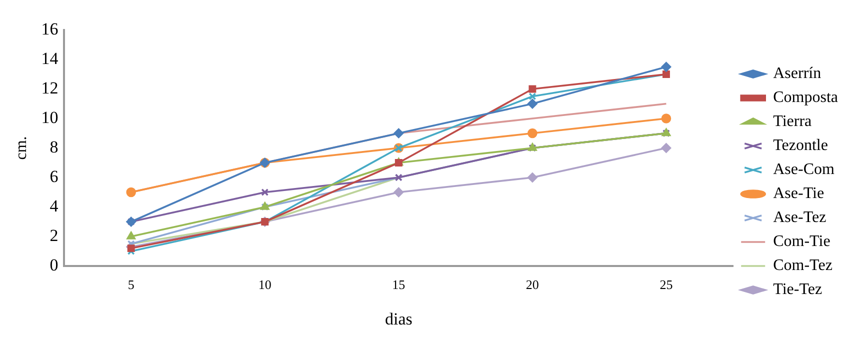 Image resolution: width=858 pixels, height=342 pixels. What do you see at coordinates (802, 265) in the screenshot?
I see `legend-label: Com-Tez` at bounding box center [802, 265].